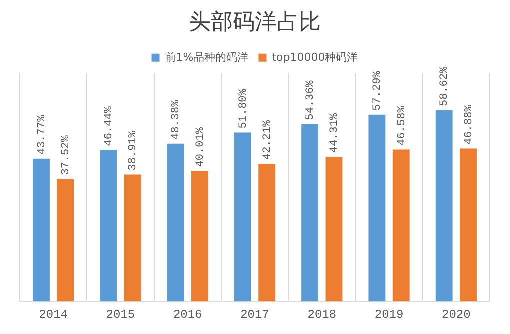 The height and width of the screenshot is (334, 510). Describe the element at coordinates (402, 126) in the screenshot. I see `data-label: 46.58%` at that location.